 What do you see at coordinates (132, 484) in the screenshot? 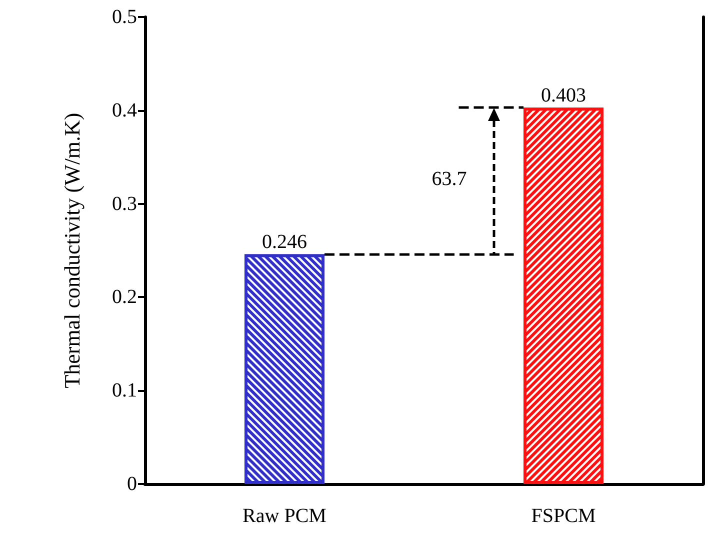
I see `y-tick-label: 0` at bounding box center [132, 484].